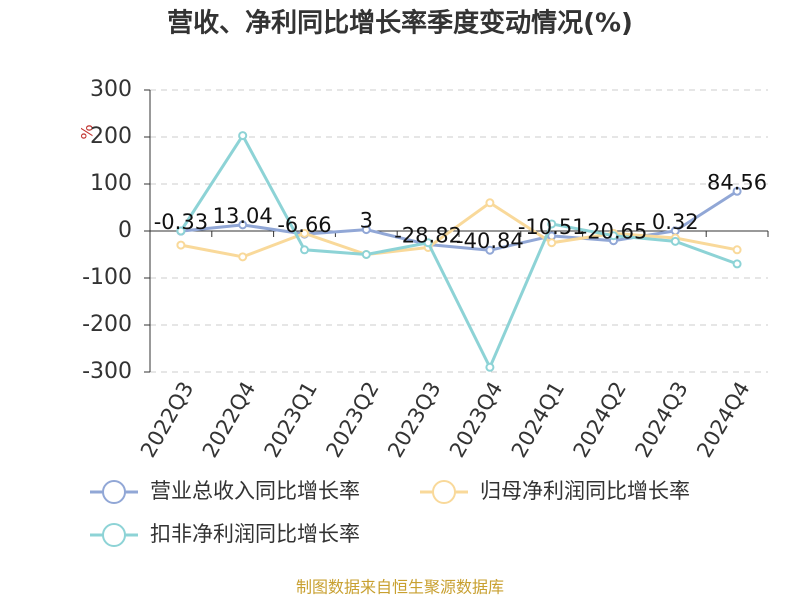  What do you see at coordinates (661, 420) in the screenshot?
I see `x-tick-label: 2024Q3` at bounding box center [661, 420].